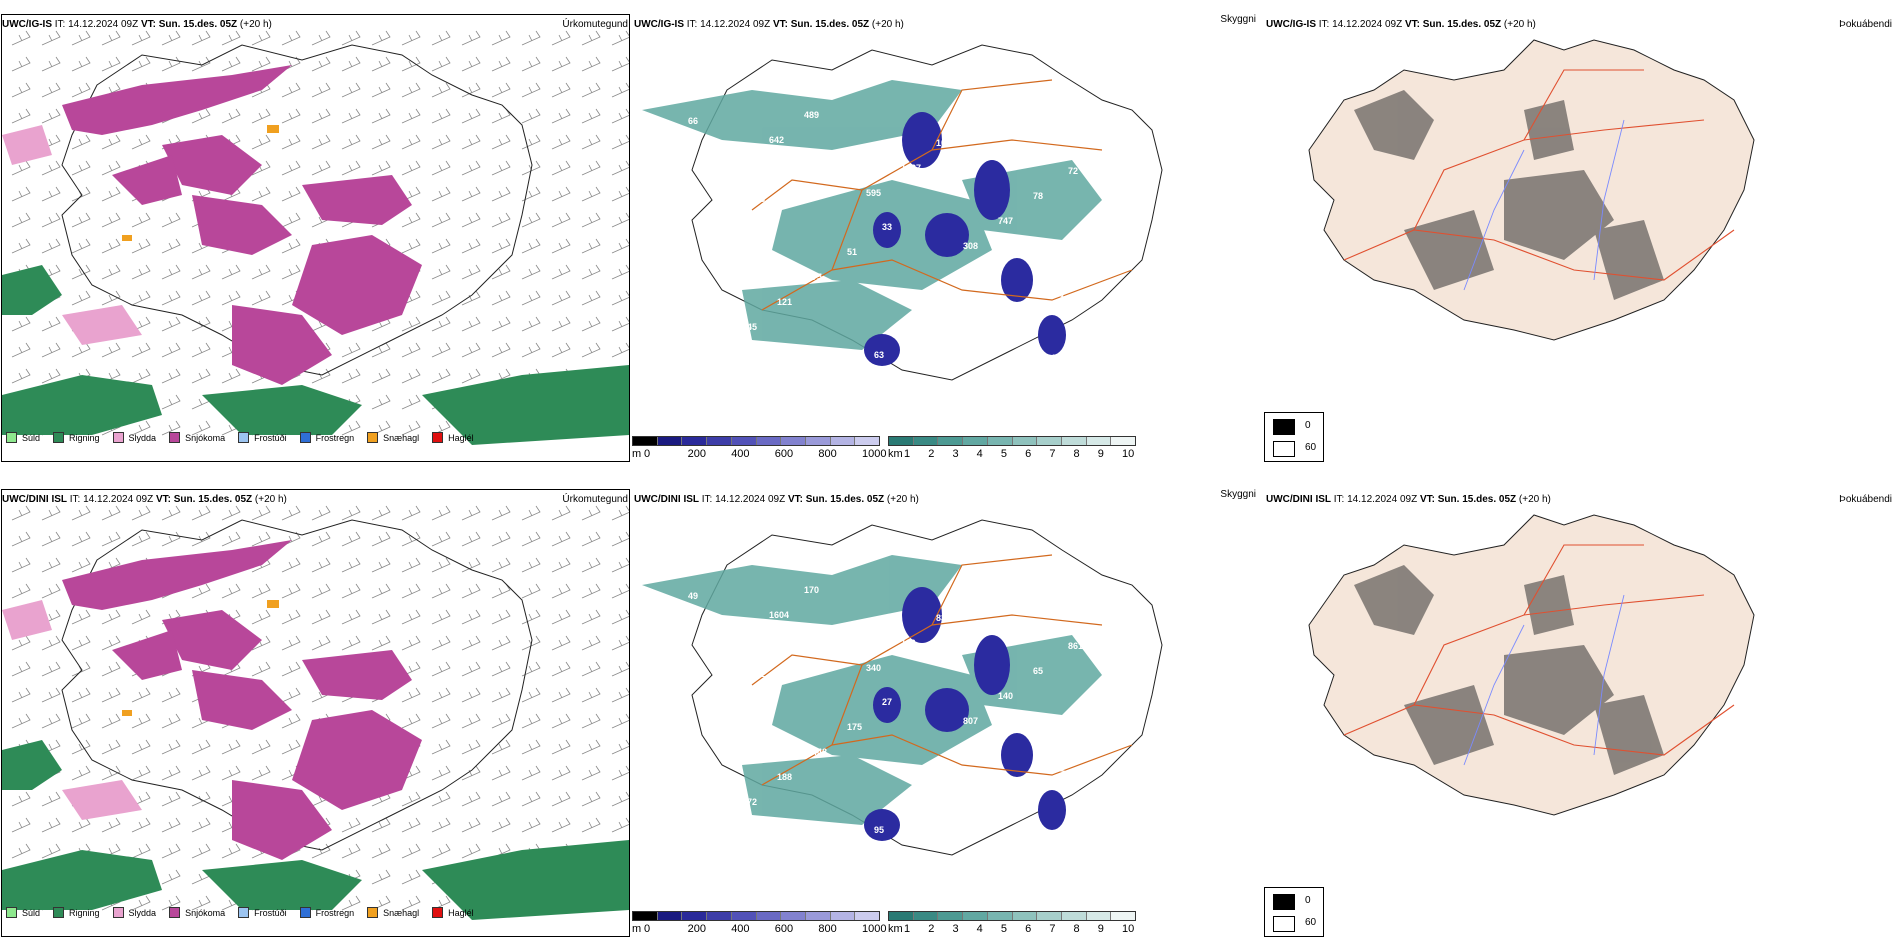 The image size is (1900, 950). I want to click on legend-label: Slydda, so click(142, 912).